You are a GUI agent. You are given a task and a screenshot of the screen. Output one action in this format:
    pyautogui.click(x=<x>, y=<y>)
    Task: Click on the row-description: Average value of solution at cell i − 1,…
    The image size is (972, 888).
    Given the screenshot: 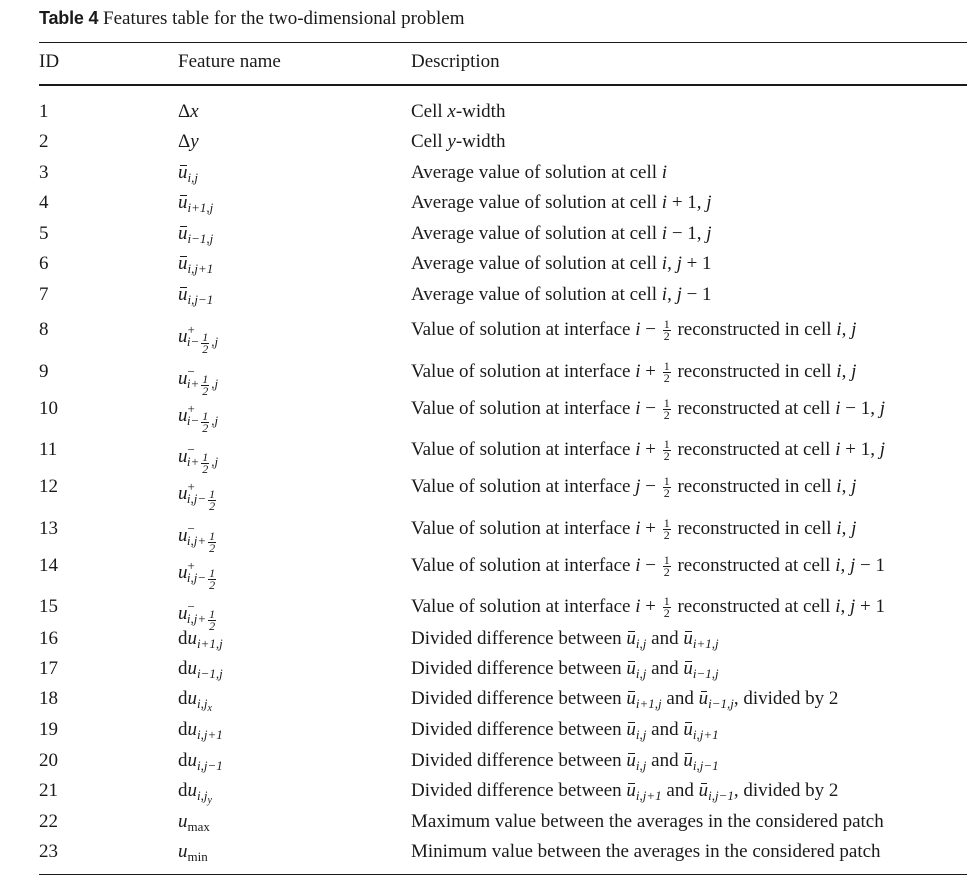 What is the action you would take?
    pyautogui.click(x=561, y=233)
    